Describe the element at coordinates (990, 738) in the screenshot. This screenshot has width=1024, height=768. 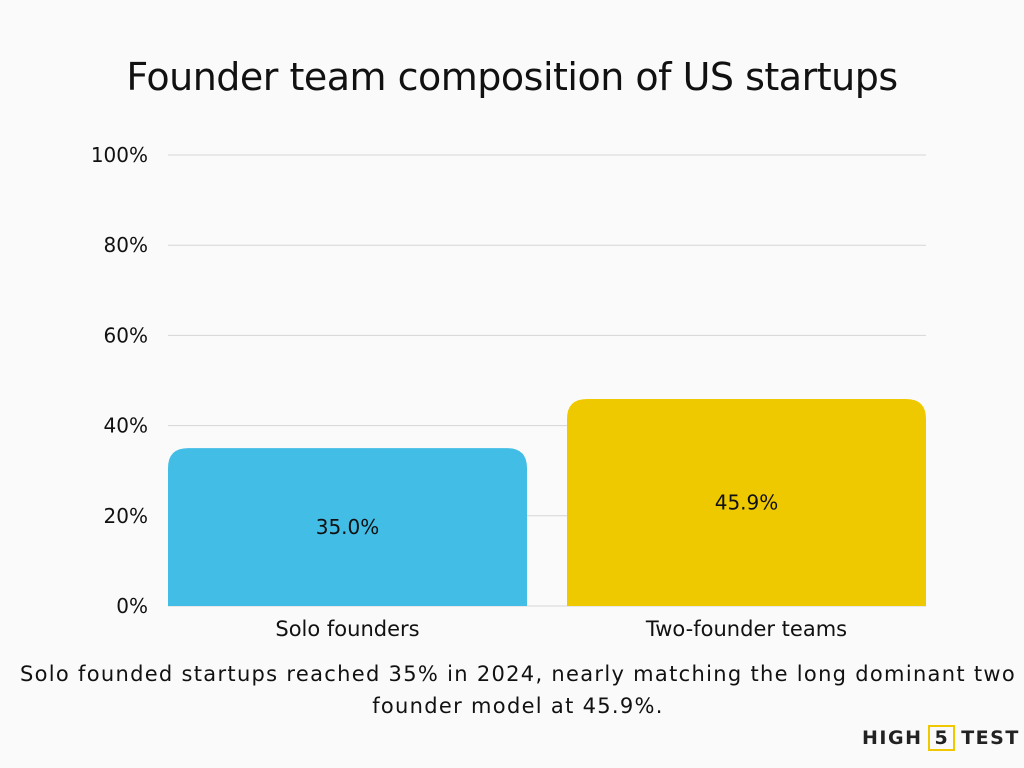
I see `logo-text-right: TEST` at that location.